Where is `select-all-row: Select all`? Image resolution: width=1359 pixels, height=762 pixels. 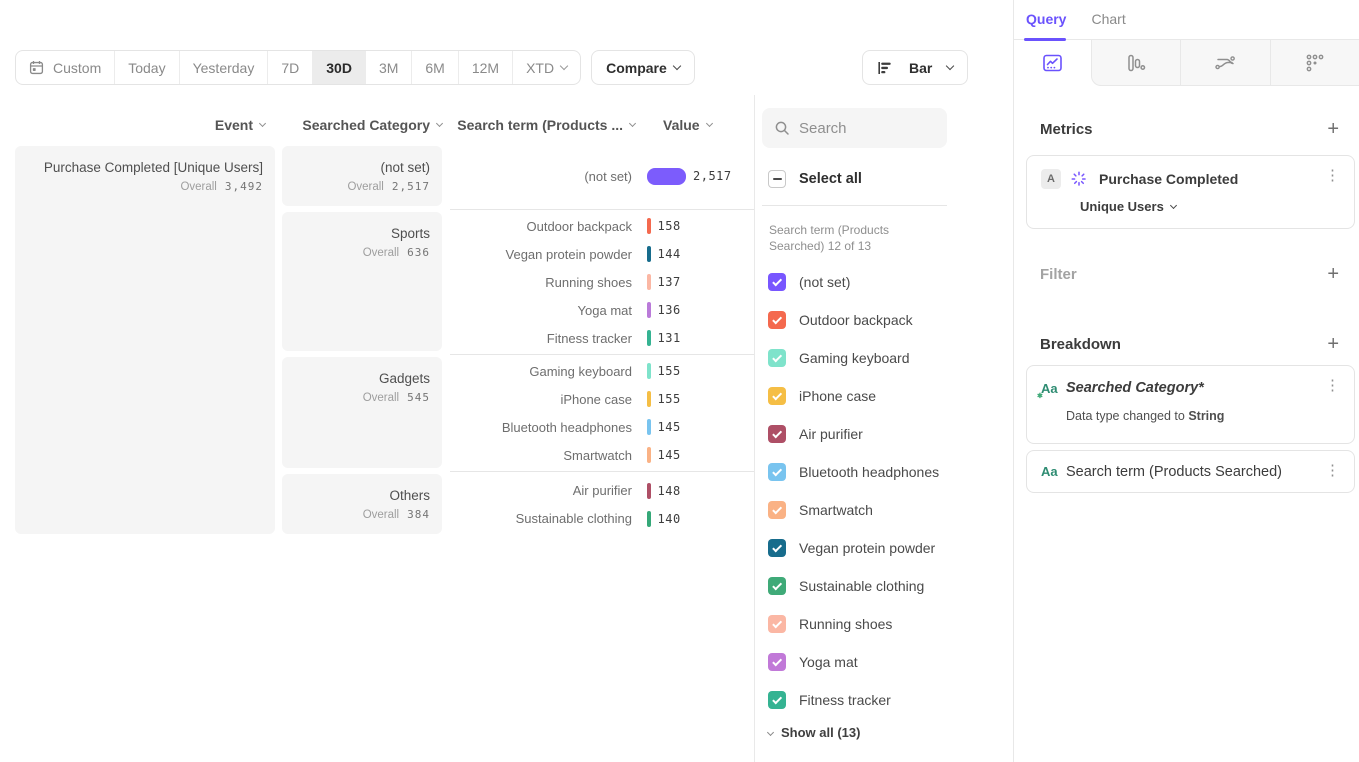 select-all-row: Select all is located at coordinates (858, 179).